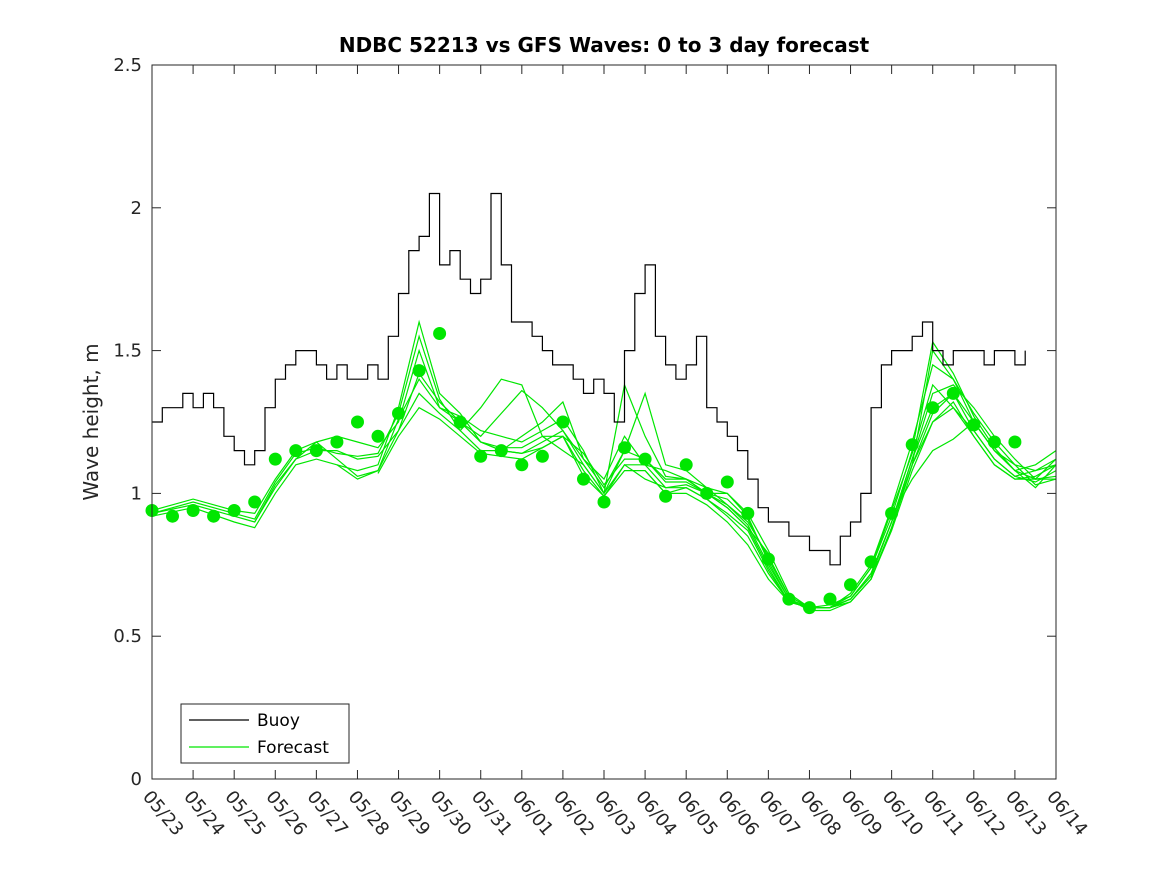  Describe the element at coordinates (278, 721) in the screenshot. I see `legend-label-buoy: Buoy` at that location.